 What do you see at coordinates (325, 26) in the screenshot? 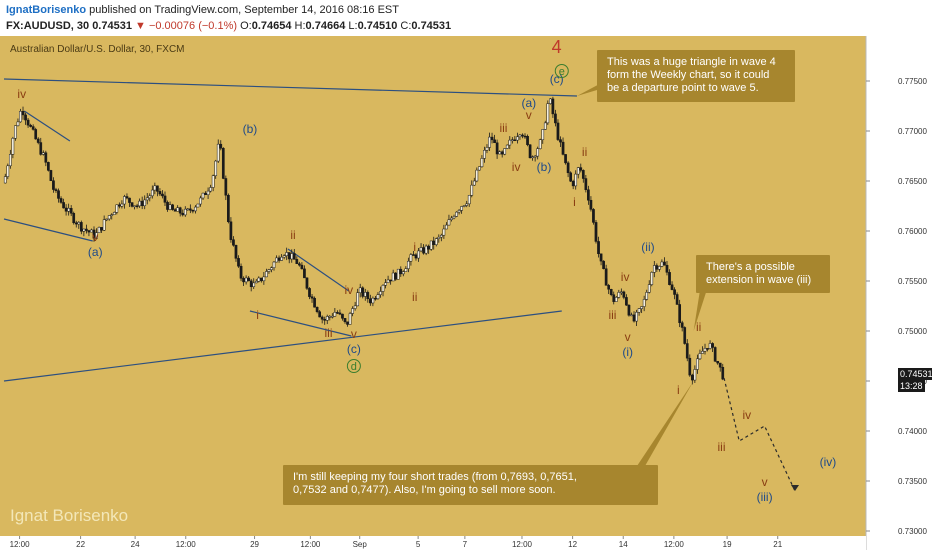
I see `high-value: 0.74664` at bounding box center [325, 26].